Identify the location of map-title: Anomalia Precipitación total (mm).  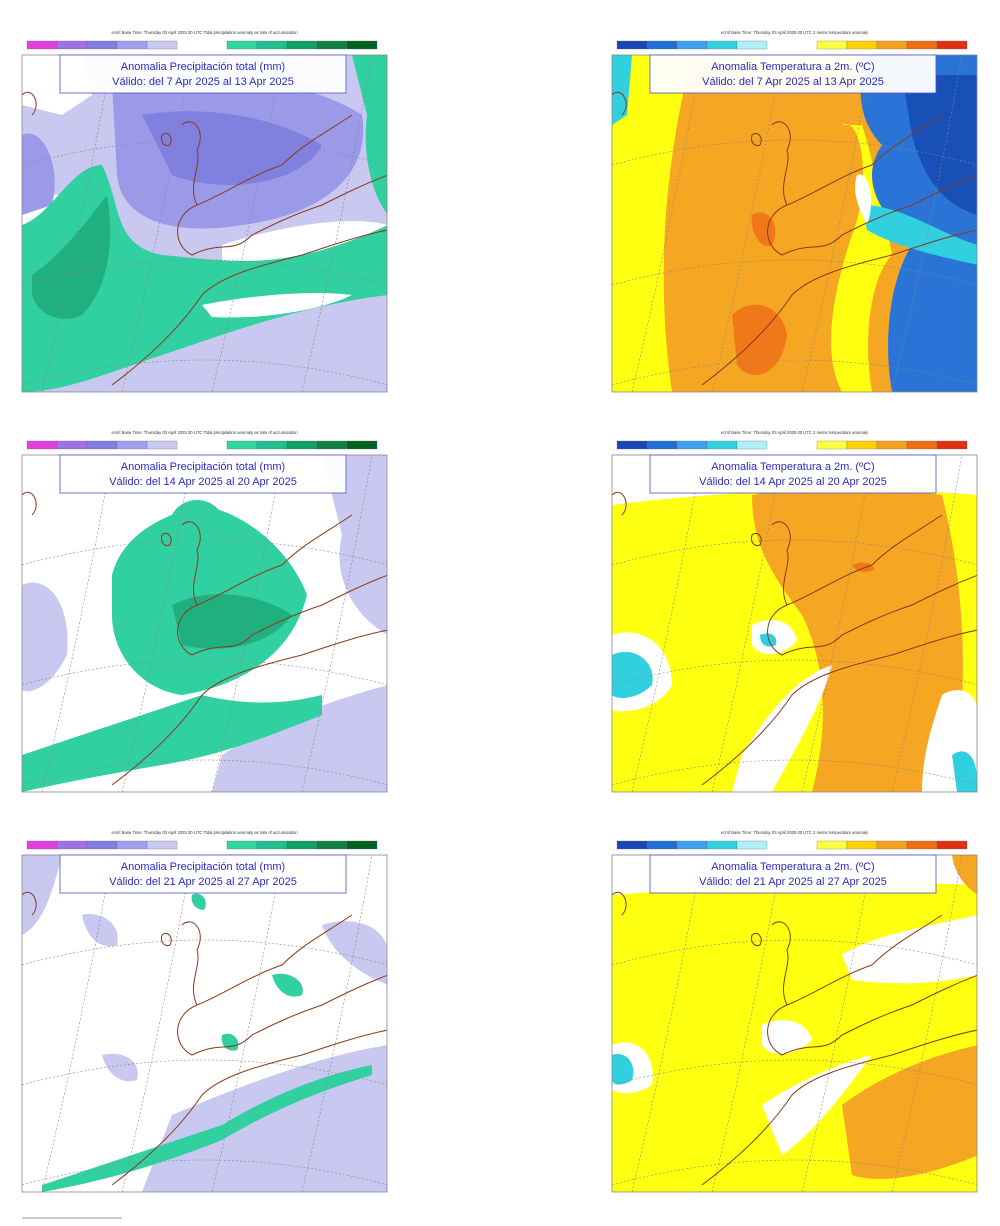
(203, 467).